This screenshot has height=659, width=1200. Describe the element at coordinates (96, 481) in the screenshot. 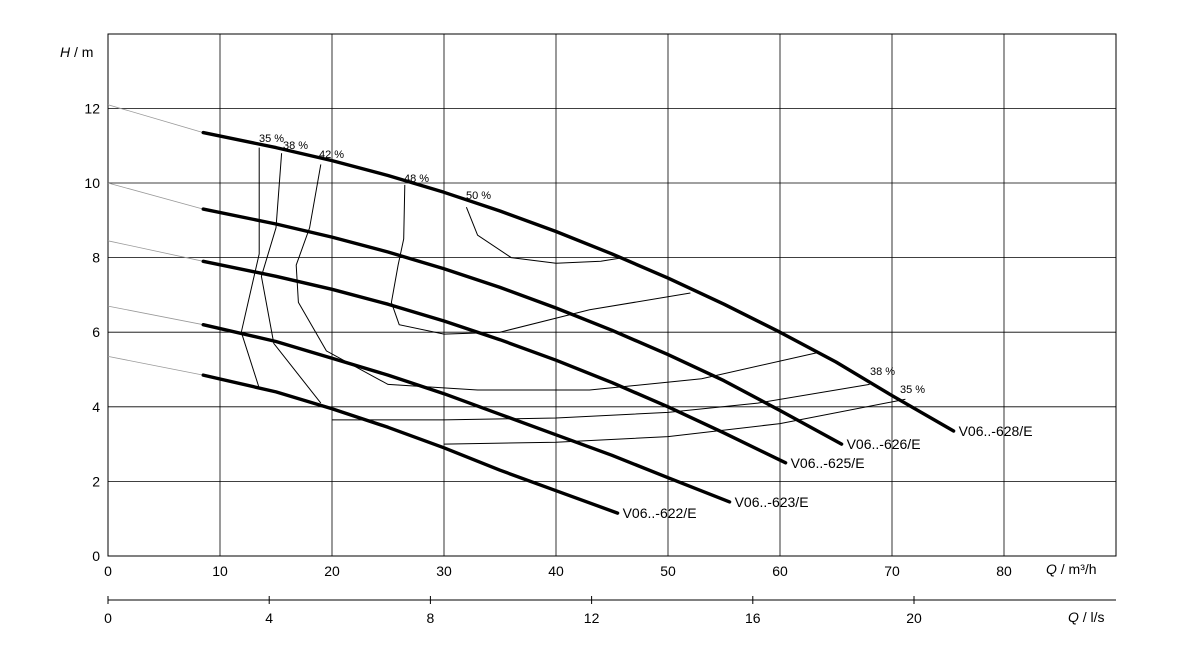

I see `y-tick-label: 2` at that location.